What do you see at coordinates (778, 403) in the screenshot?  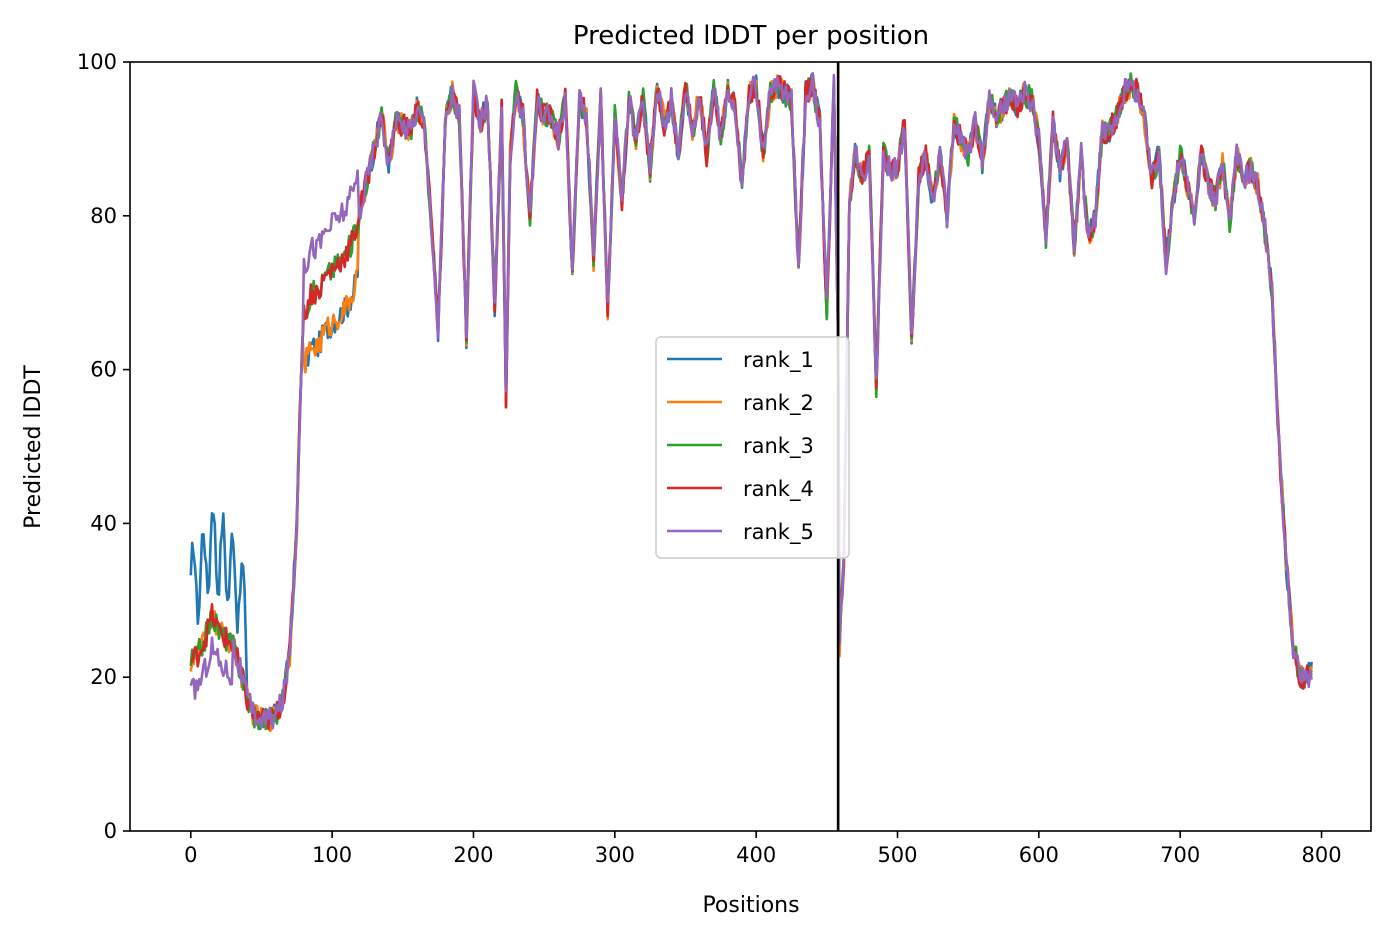 I see `legend-label-rank_2: rank_2` at bounding box center [778, 403].